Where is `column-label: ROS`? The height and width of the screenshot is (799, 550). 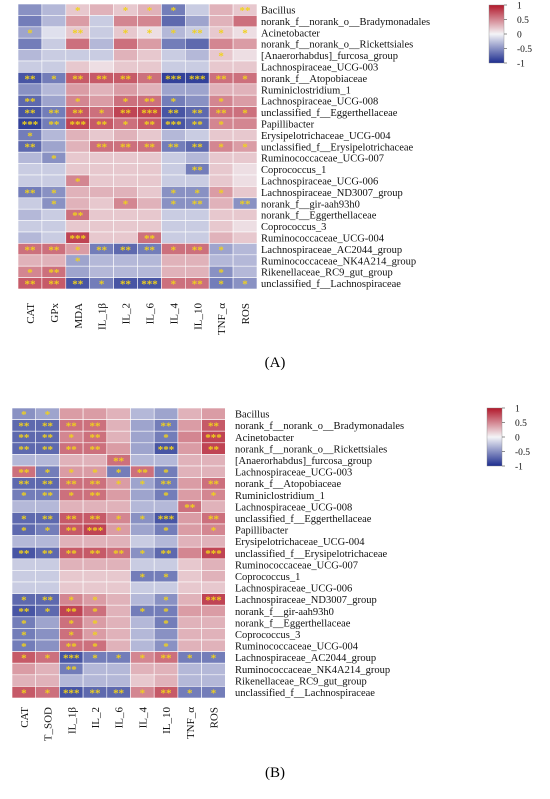
column-label: ROS is located at coordinates (214, 717).